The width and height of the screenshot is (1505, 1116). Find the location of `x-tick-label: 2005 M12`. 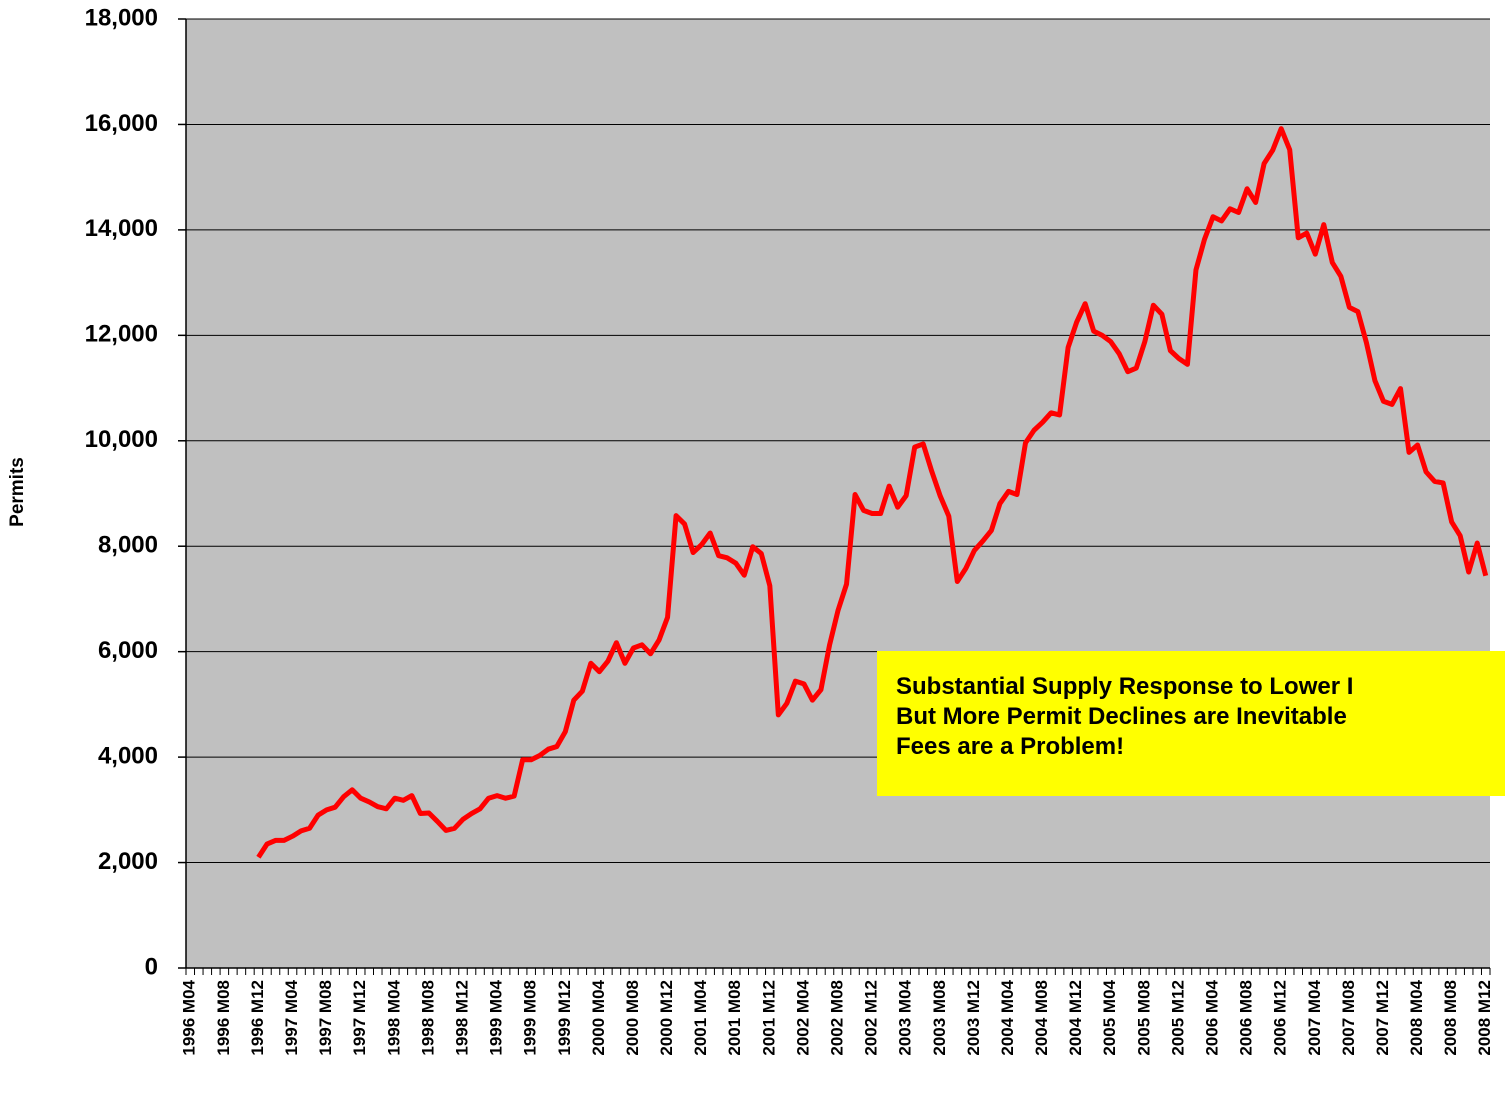

x-tick-label: 2005 M12 is located at coordinates (1177, 1018).